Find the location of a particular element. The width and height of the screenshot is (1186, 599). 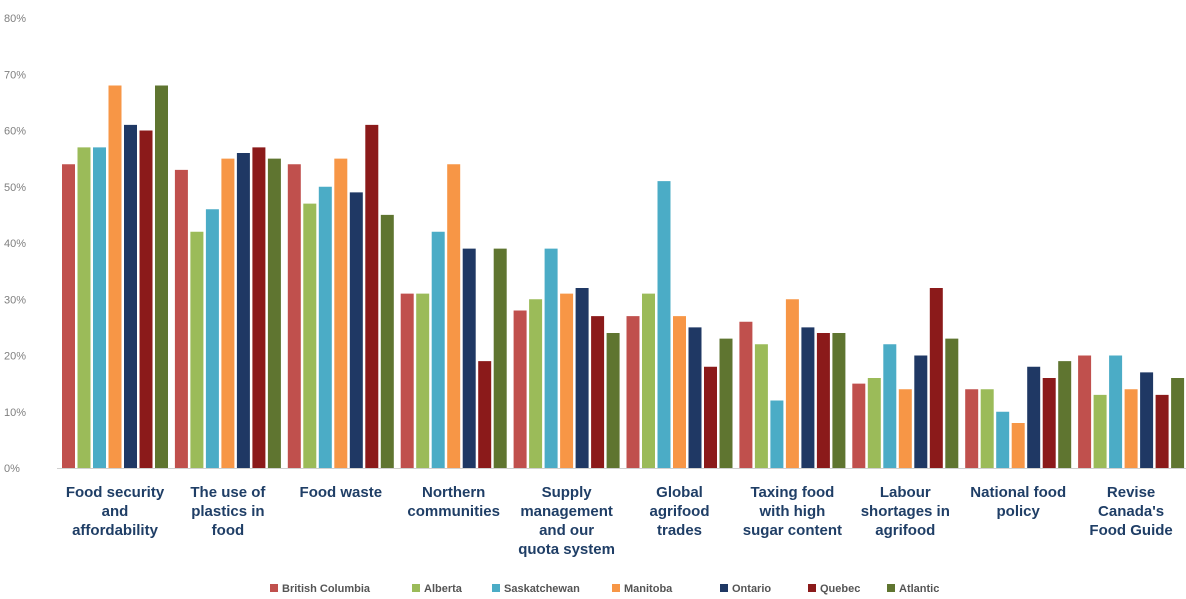

y-tick-label: 80% is located at coordinates (15, 19).